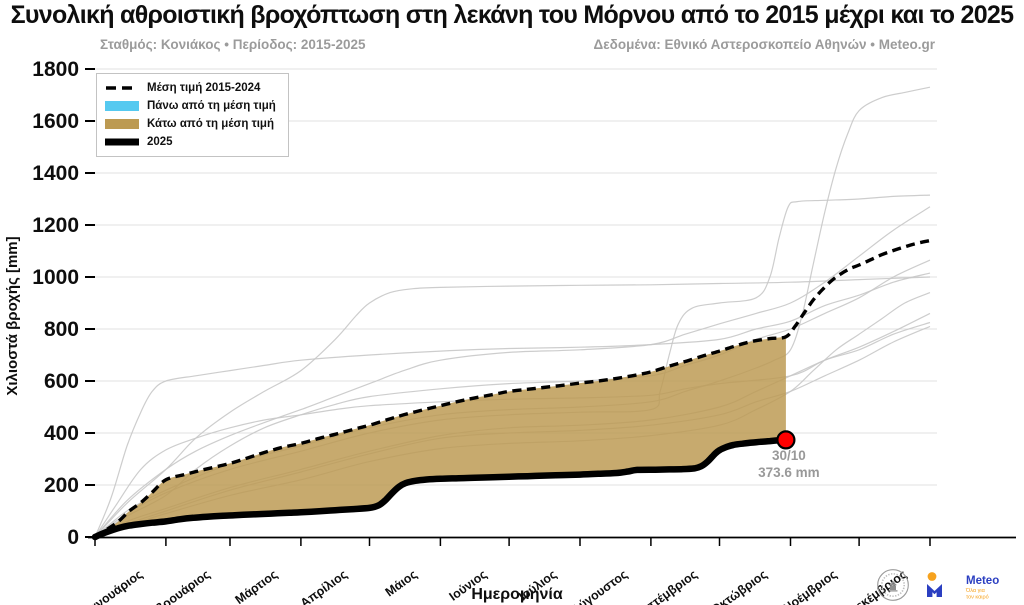 The height and width of the screenshot is (605, 1024). What do you see at coordinates (12, 315) in the screenshot?
I see `y-axis-title: Χιλιοστά βροχής [mm]` at bounding box center [12, 315].